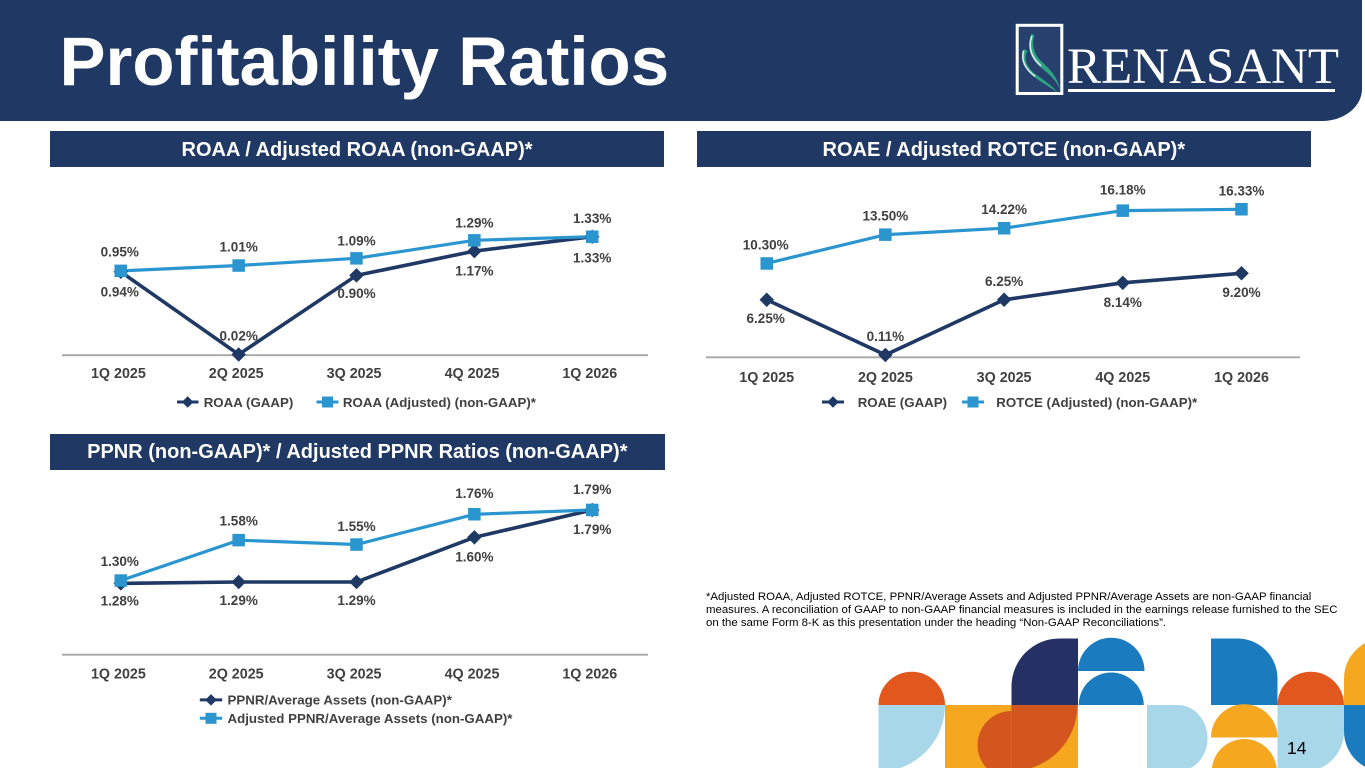 The image size is (1365, 768). I want to click on svg-text: 0.02%, so click(239, 336).